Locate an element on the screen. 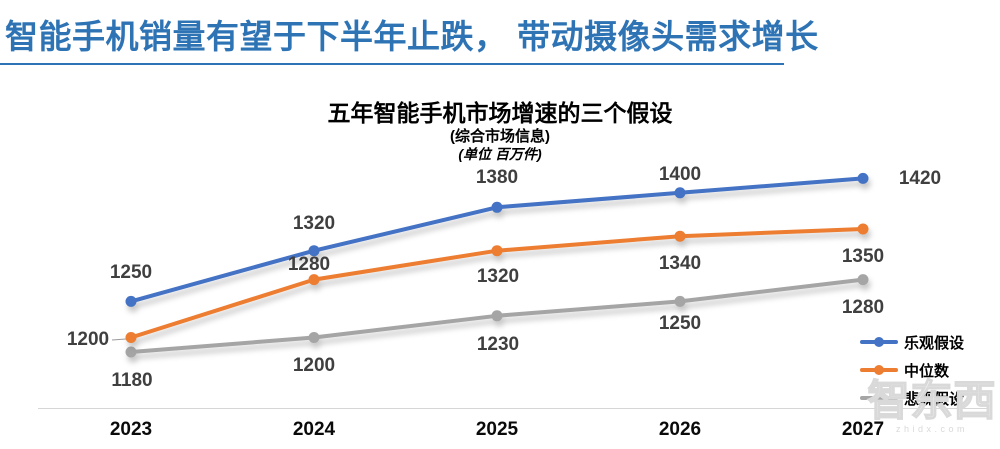  legend-marker-pessimistic is located at coordinates (879, 398).